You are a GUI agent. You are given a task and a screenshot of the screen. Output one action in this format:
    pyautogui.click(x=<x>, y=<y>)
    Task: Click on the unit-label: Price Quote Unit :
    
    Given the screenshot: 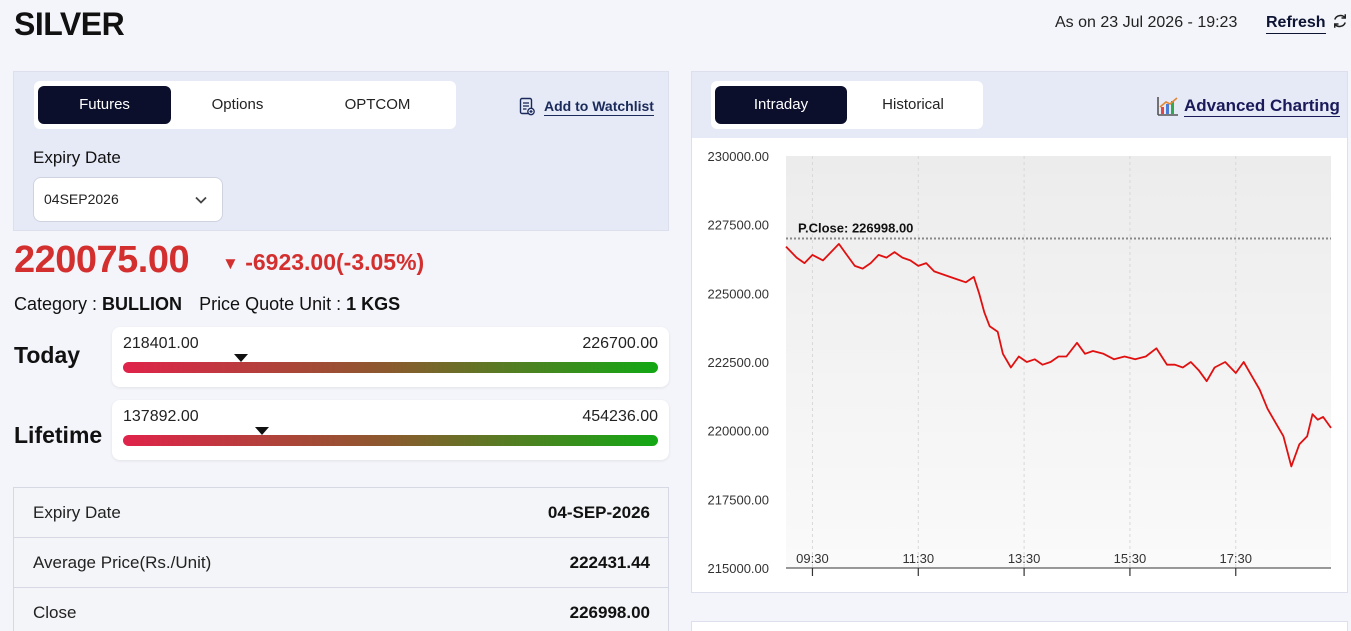 What is the action you would take?
    pyautogui.click(x=273, y=304)
    